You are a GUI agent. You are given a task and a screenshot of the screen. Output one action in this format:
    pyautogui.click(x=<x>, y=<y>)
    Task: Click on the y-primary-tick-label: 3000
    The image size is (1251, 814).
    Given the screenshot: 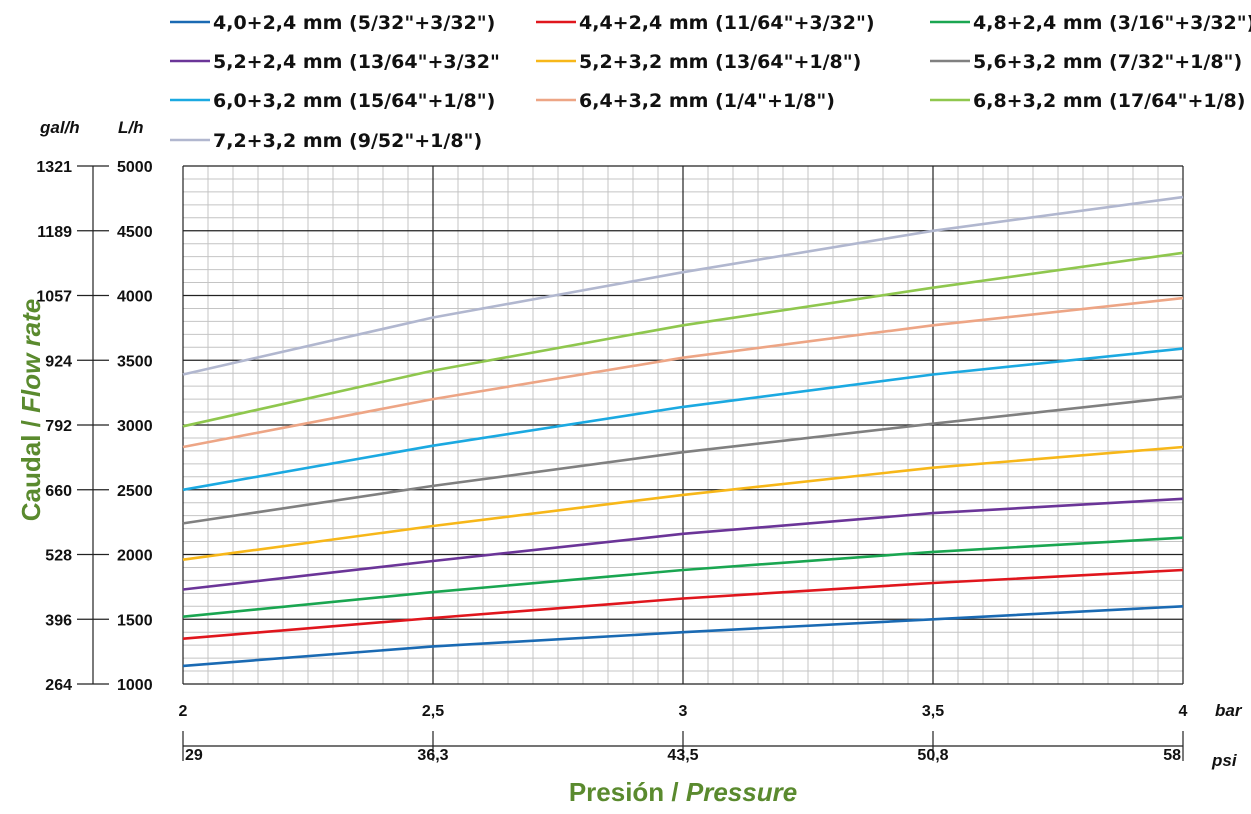 What is the action you would take?
    pyautogui.click(x=135, y=426)
    